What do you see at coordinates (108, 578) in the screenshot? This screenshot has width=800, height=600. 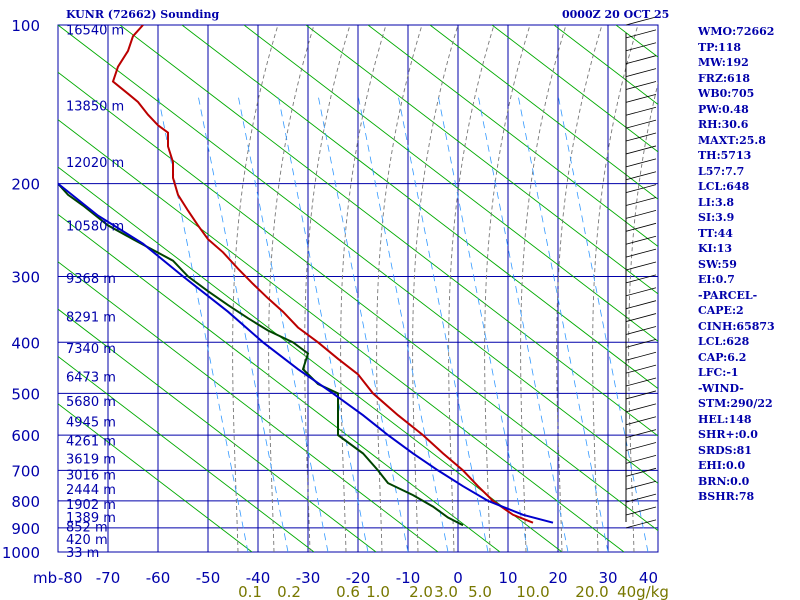 I see `temperature-tick-label: -70` at bounding box center [108, 578].